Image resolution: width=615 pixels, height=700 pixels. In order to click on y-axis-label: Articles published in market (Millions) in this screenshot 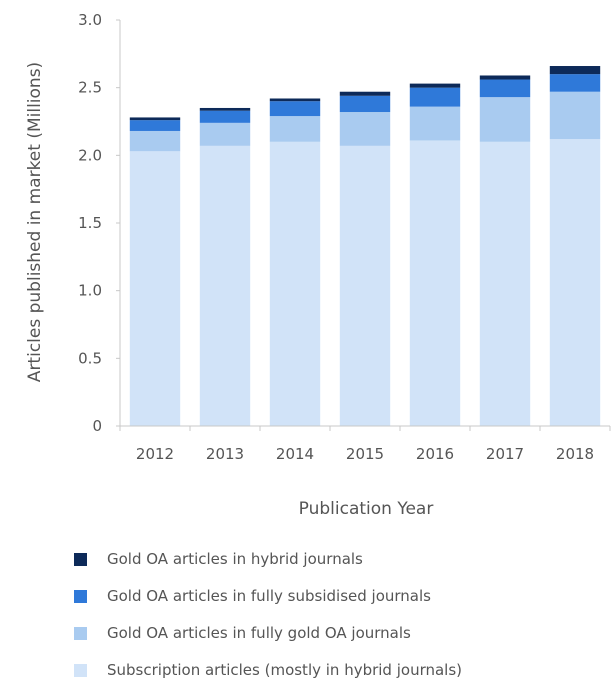, I will do `click(35, 222)`.